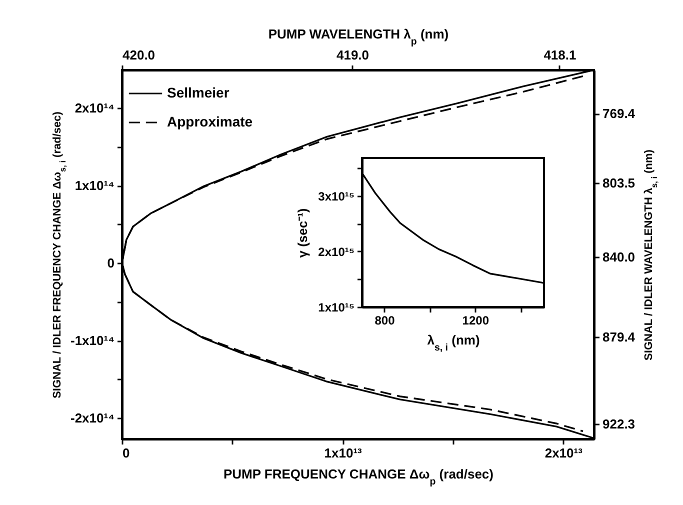 The image size is (683, 505). What do you see at coordinates (453, 342) in the screenshot?
I see `x-axis-title: λ$_{s, i}$ (nm)` at bounding box center [453, 342].